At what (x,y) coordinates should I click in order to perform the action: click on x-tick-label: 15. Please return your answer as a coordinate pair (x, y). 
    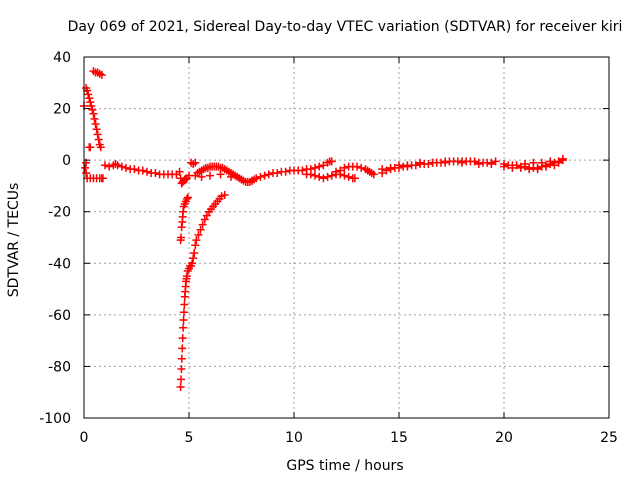
    Looking at the image, I should click on (399, 438).